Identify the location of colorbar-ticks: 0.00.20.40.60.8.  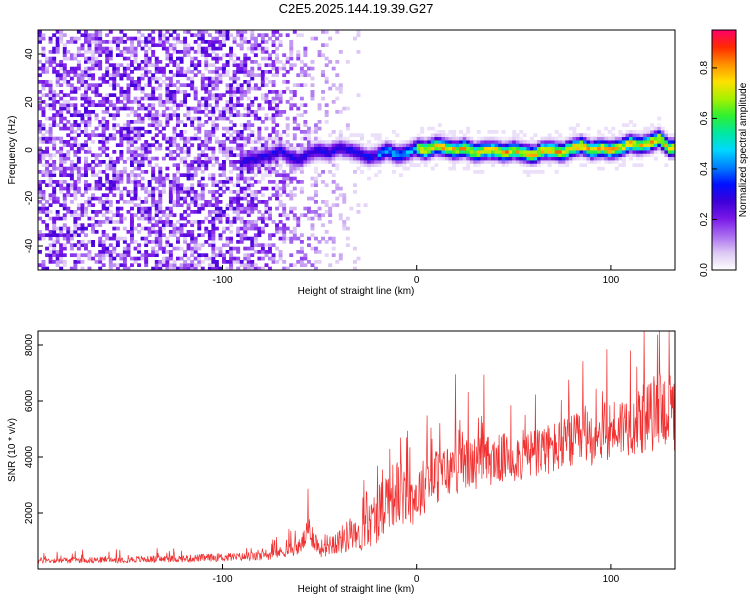
(708, 169).